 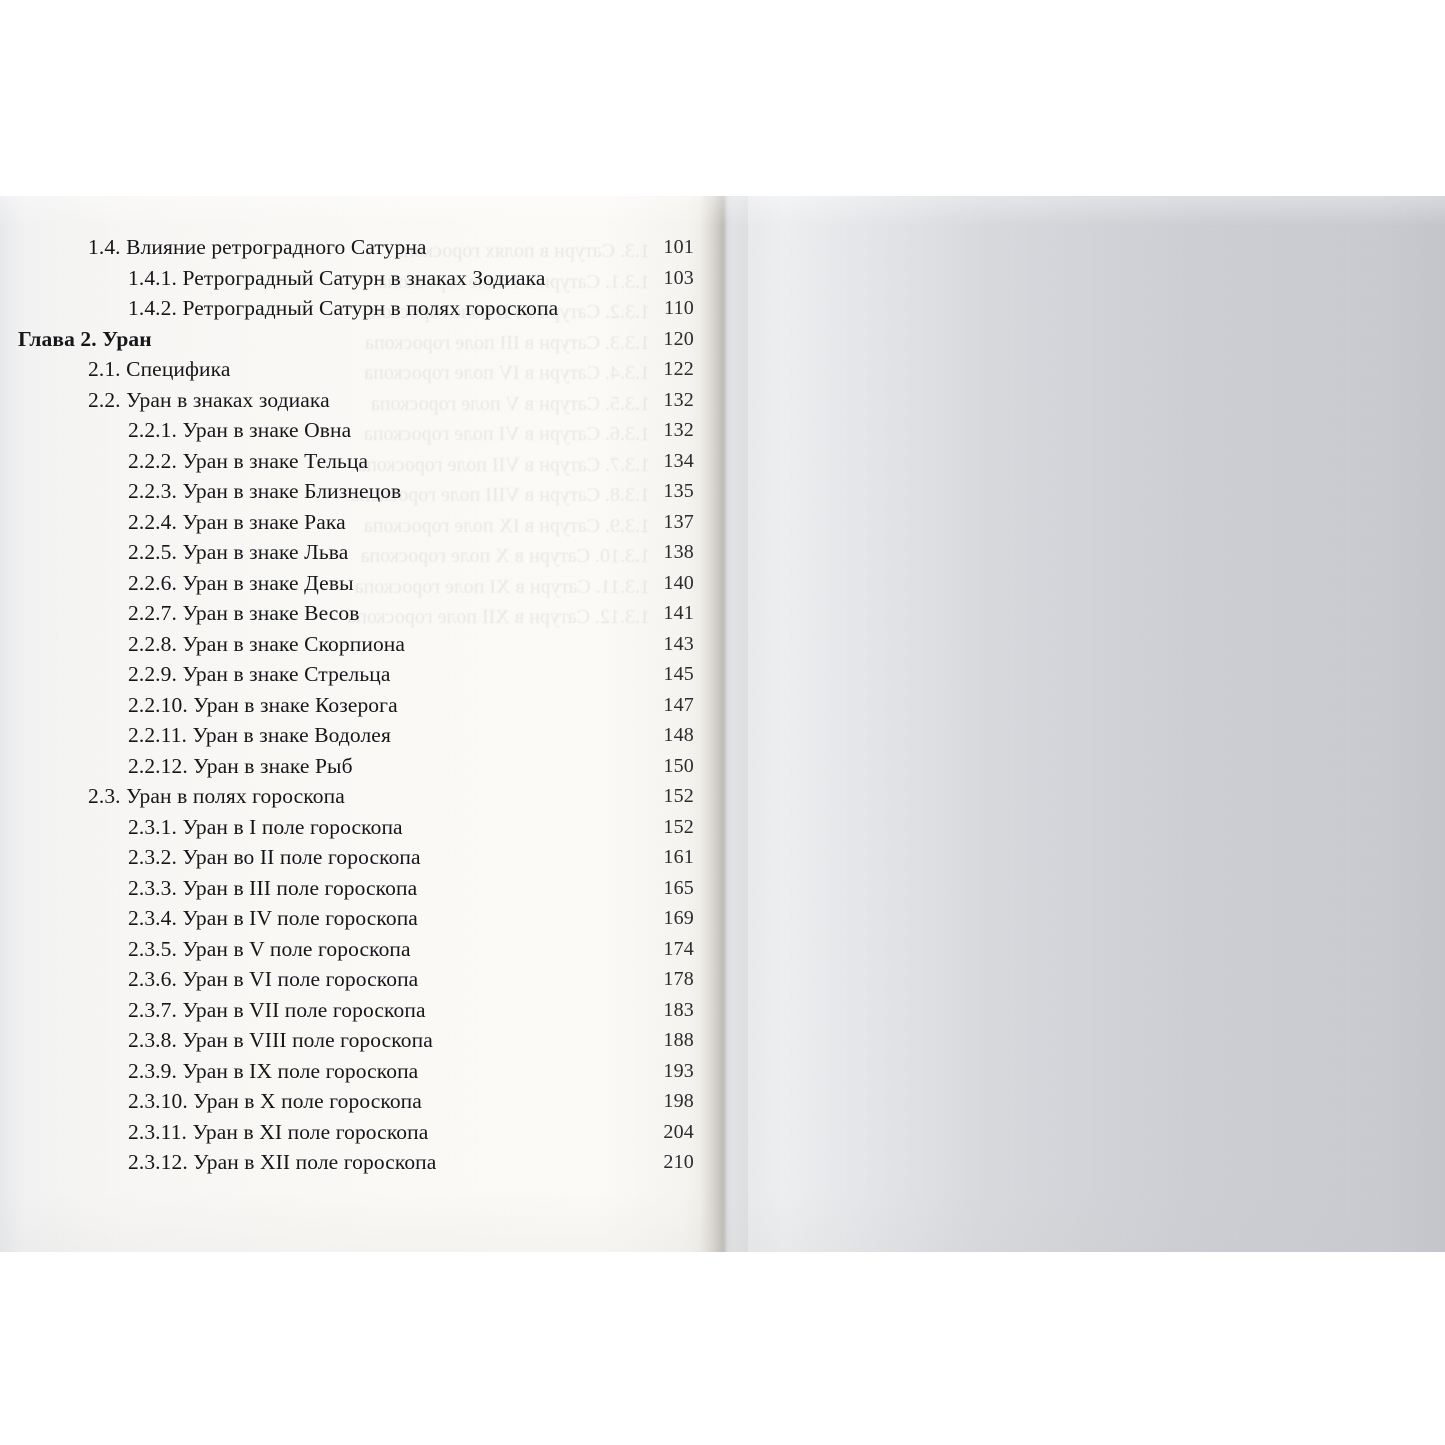 What do you see at coordinates (263, 704) in the screenshot?
I see `toc-entry-title: 2.2.10. Уран в знаке Козерога` at bounding box center [263, 704].